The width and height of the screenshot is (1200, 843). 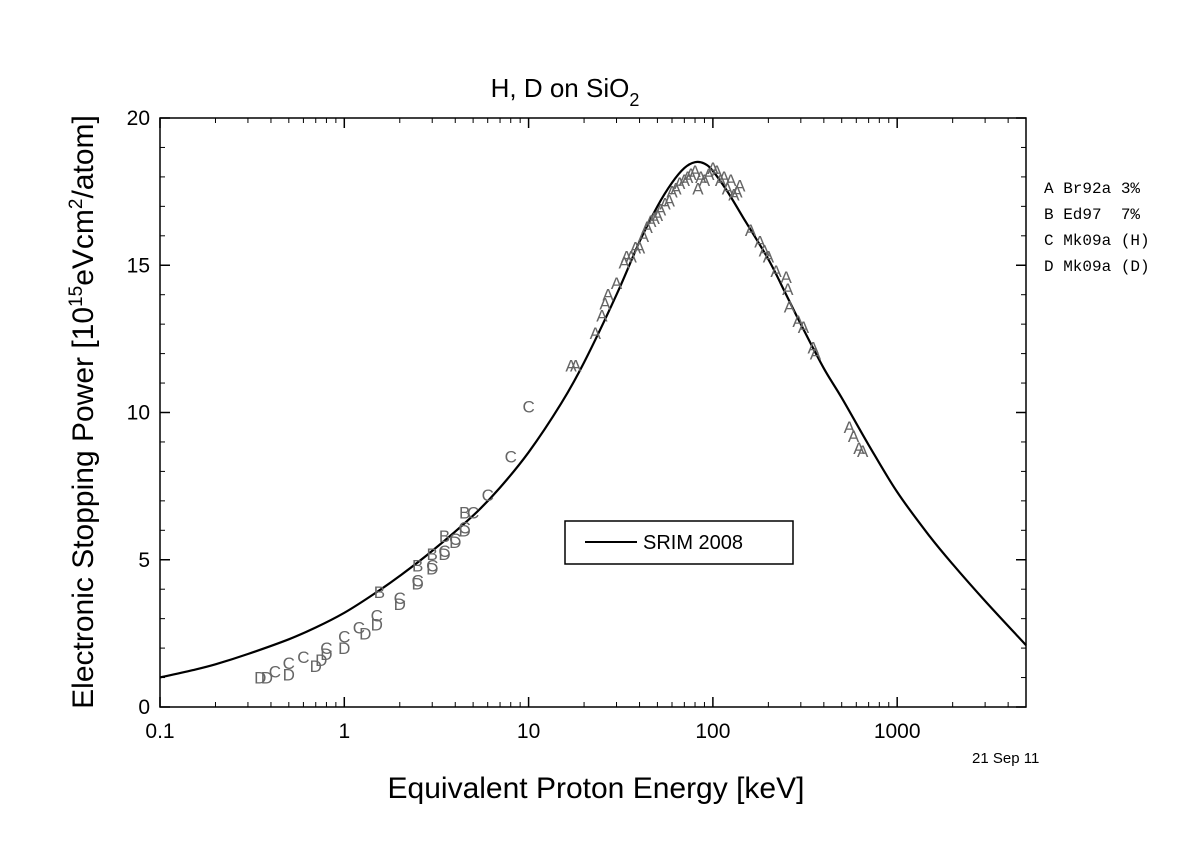 What do you see at coordinates (1092, 189) in the screenshot?
I see `dataset-key-a: A Br92a 3%` at bounding box center [1092, 189].